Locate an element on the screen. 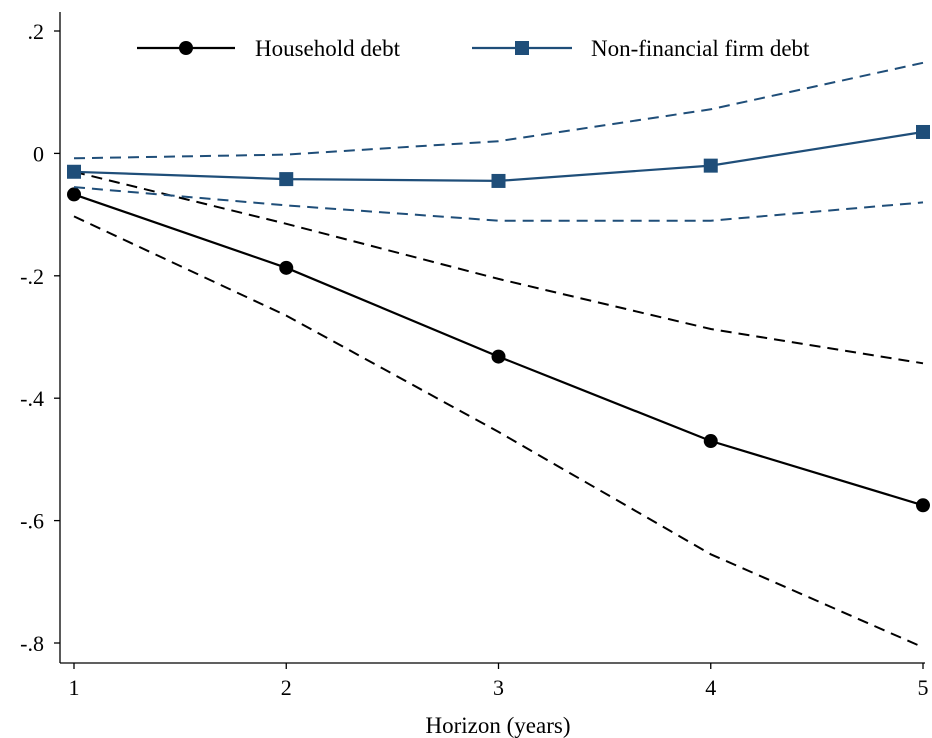 Image resolution: width=932 pixels, height=738 pixels. ci-upper-line-firm is located at coordinates (498, 110).